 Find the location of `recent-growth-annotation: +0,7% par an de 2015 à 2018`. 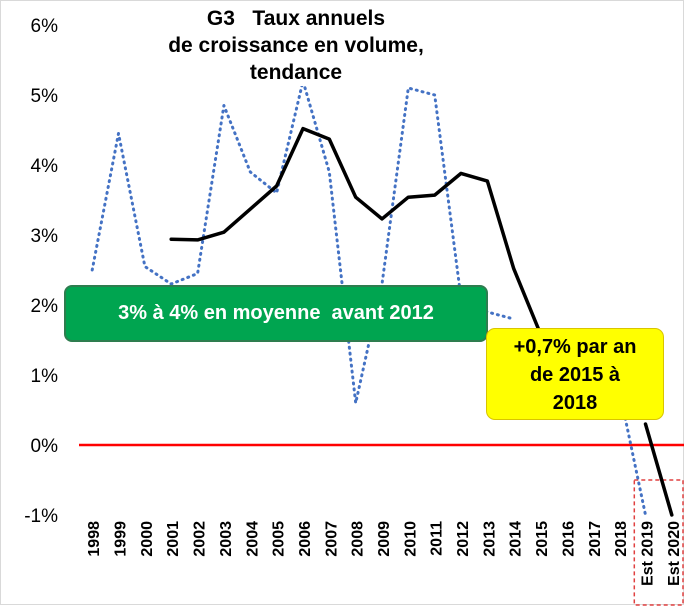

recent-growth-annotation: +0,7% par an de 2015 à 2018 is located at coordinates (575, 374).